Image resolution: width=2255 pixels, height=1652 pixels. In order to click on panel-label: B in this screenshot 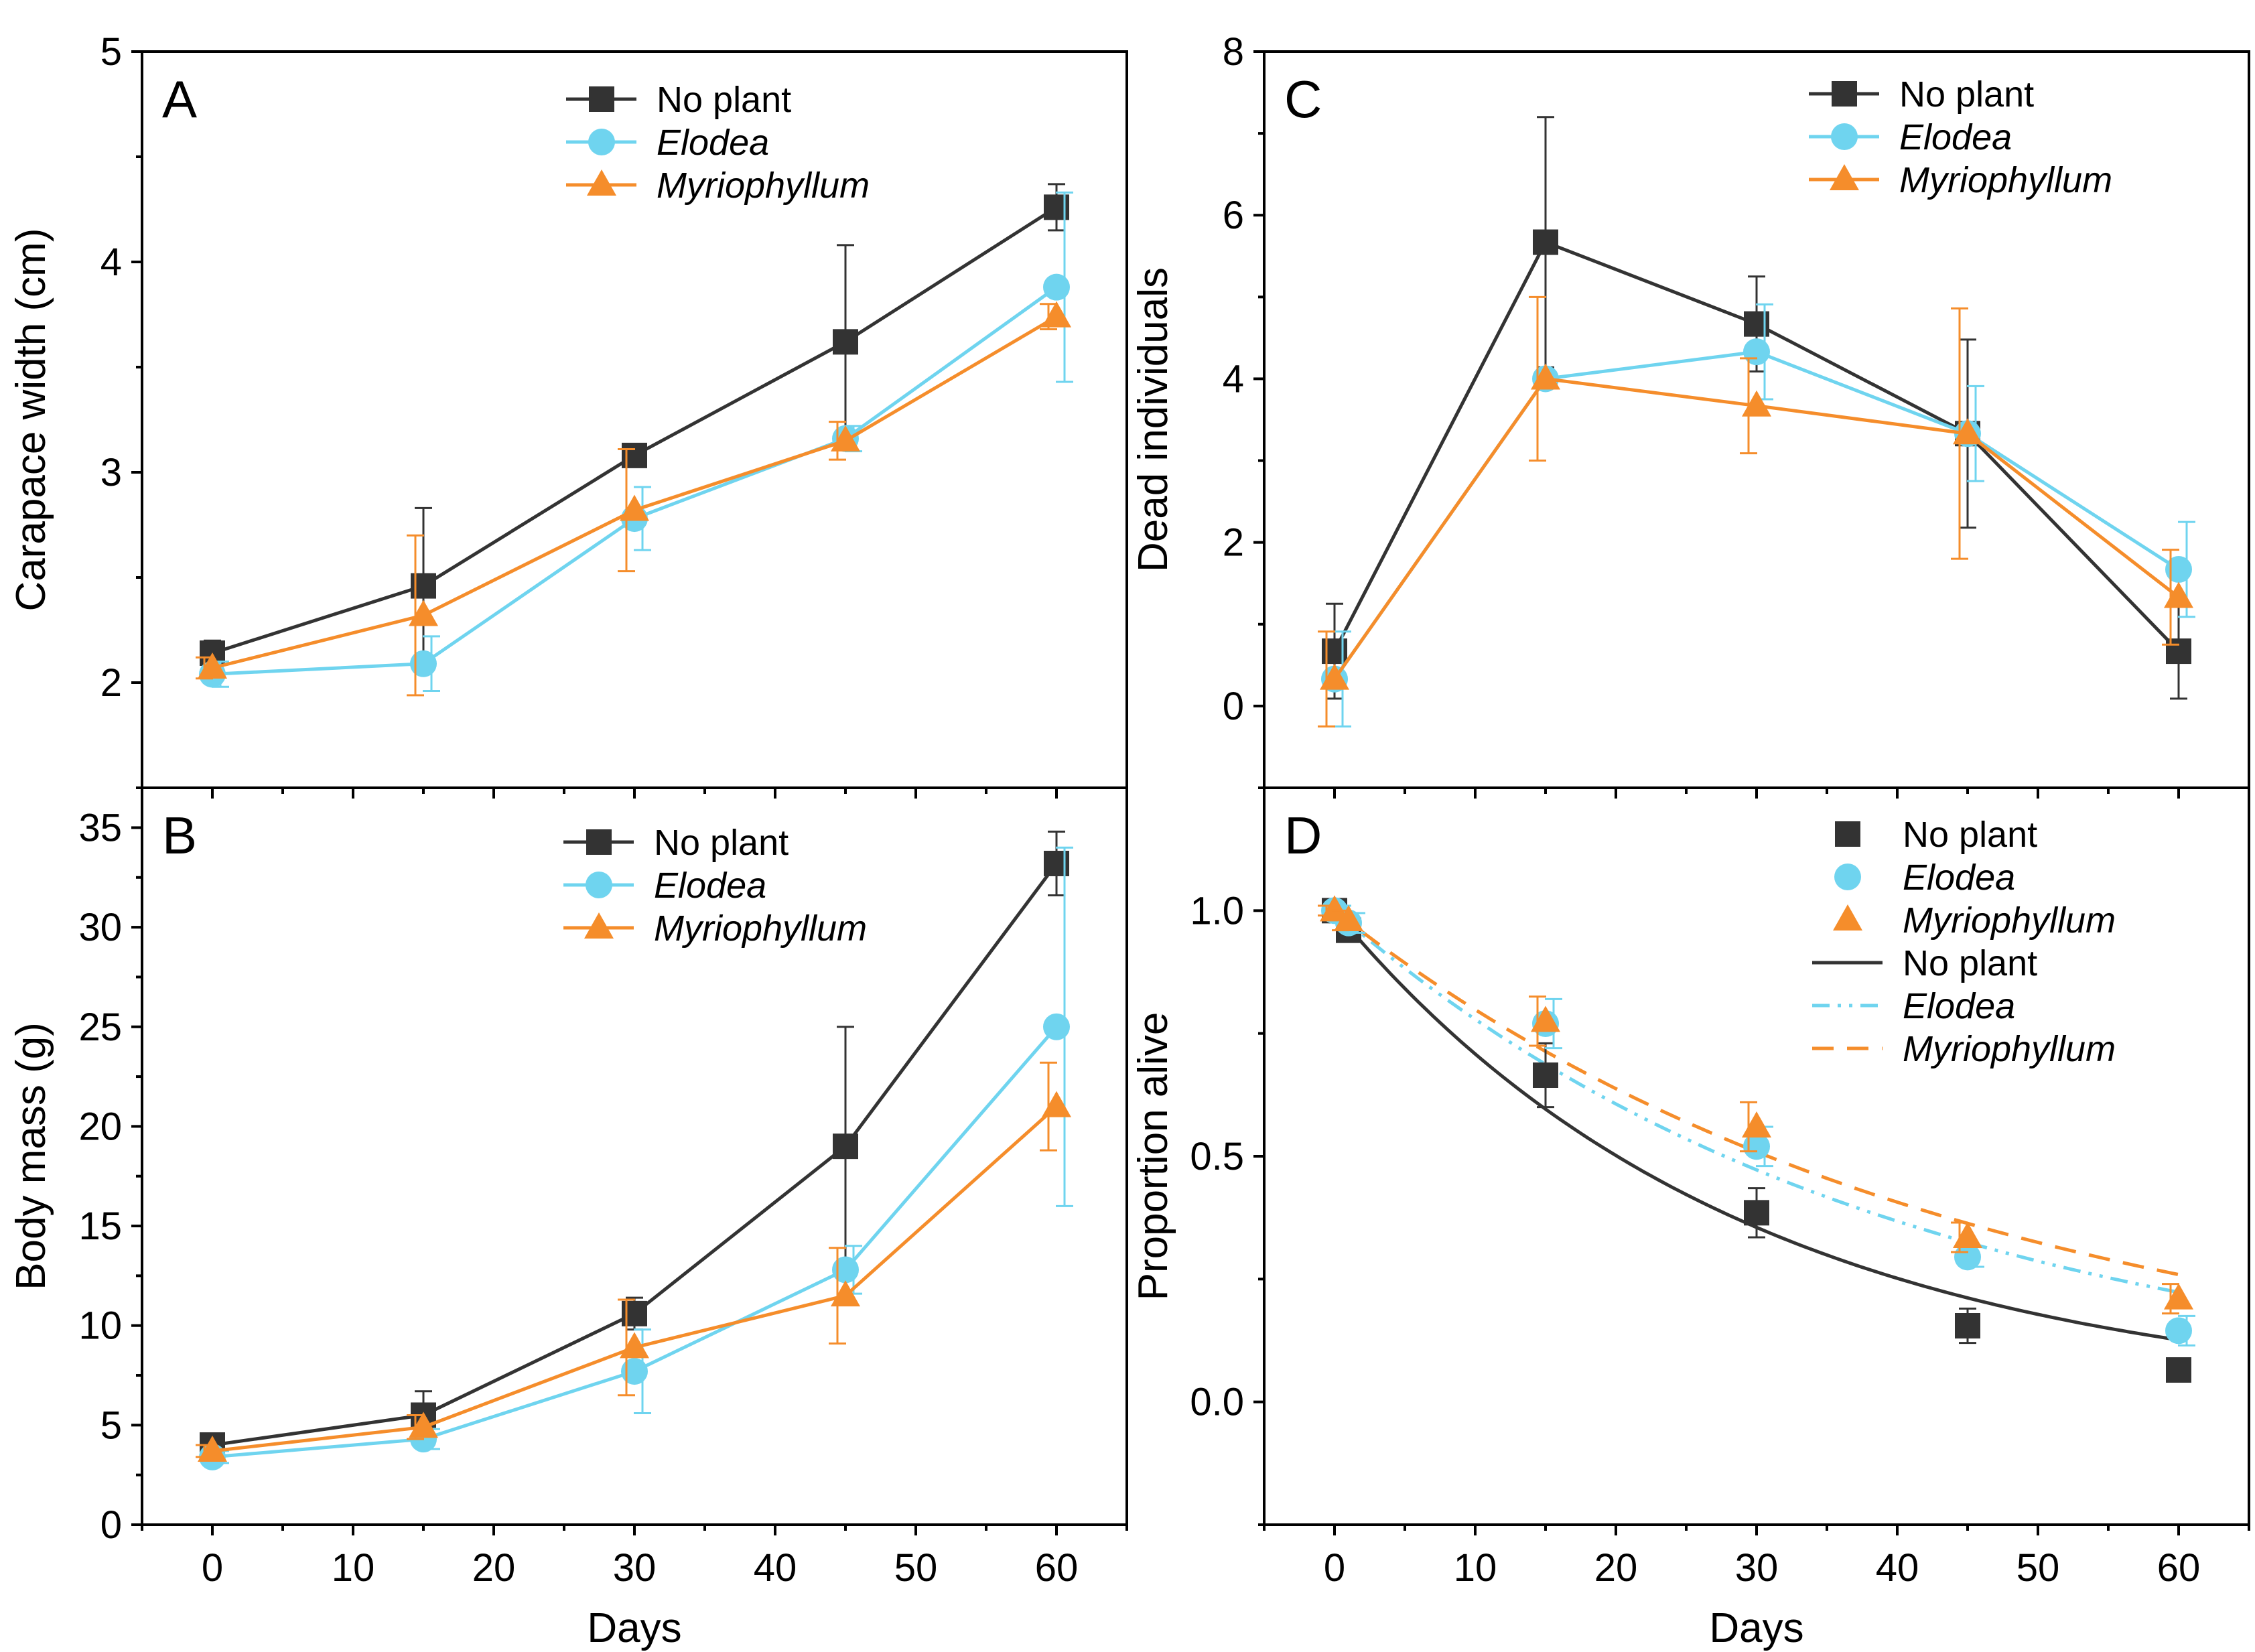, I will do `click(179, 835)`.